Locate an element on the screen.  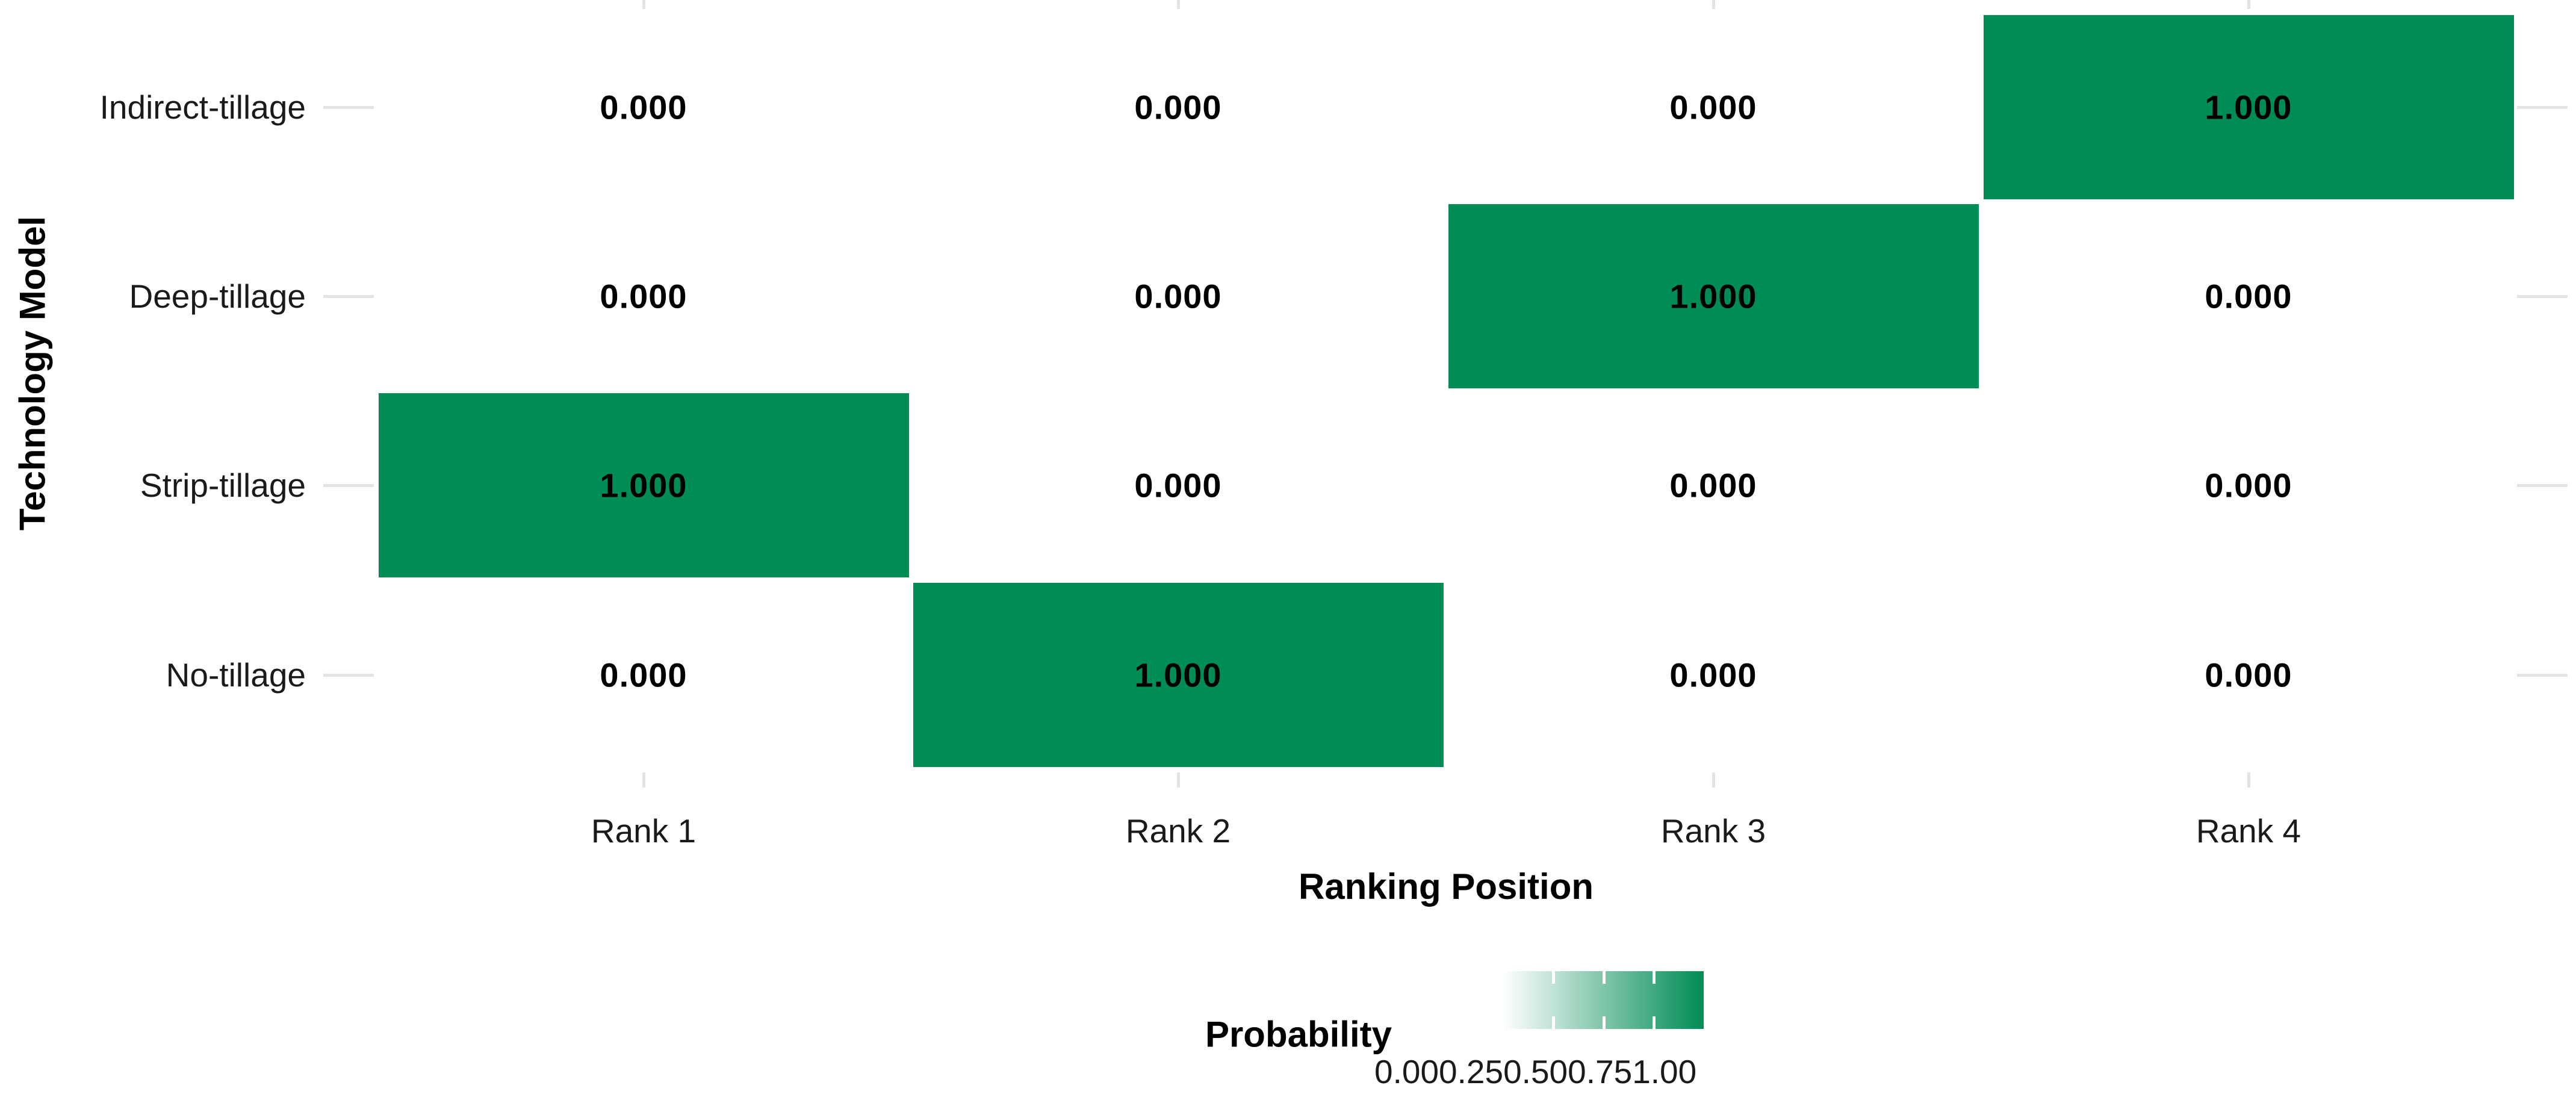
x-axis-title: Ranking Position is located at coordinates (1446, 886).